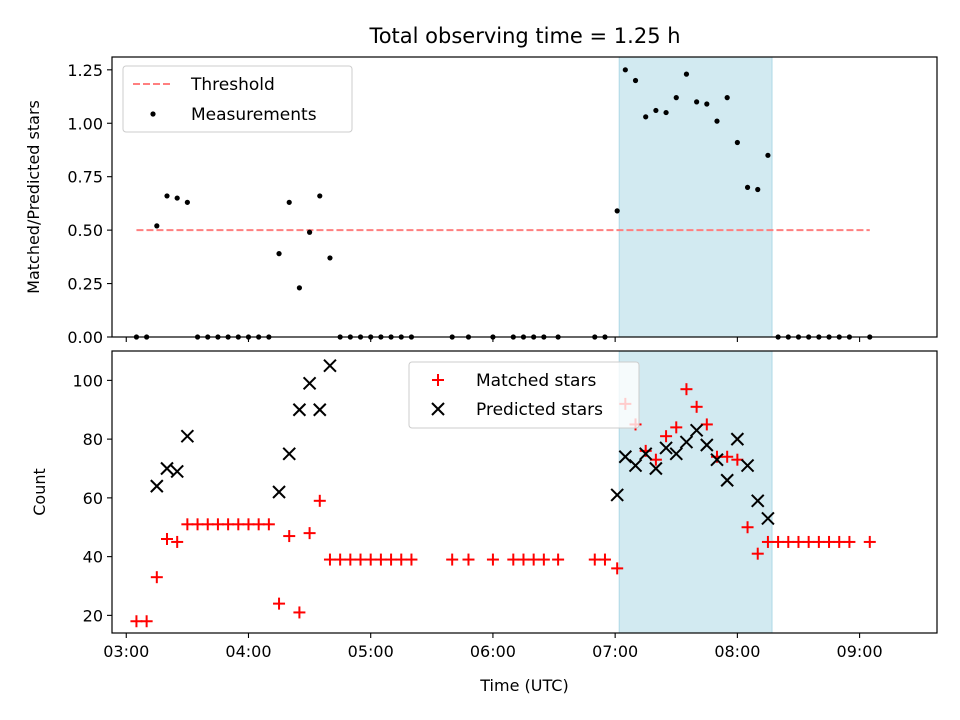 The image size is (960, 720). Describe the element at coordinates (523, 685) in the screenshot. I see `x-axis-label: Time (UTC)` at that location.